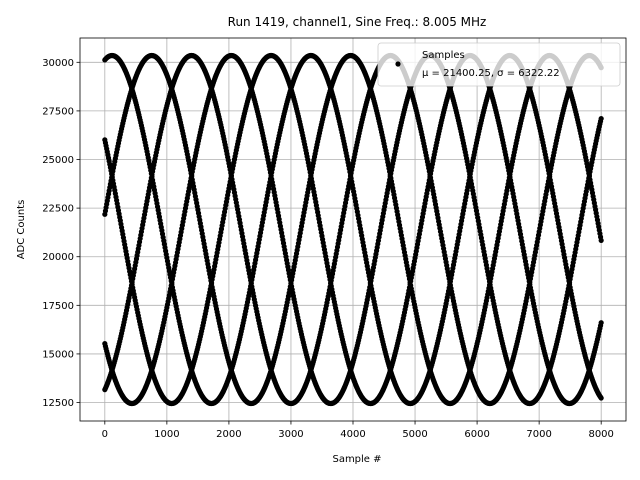 The image size is (640, 480). What do you see at coordinates (166, 434) in the screenshot?
I see `x-tick-label: 1000` at bounding box center [166, 434].